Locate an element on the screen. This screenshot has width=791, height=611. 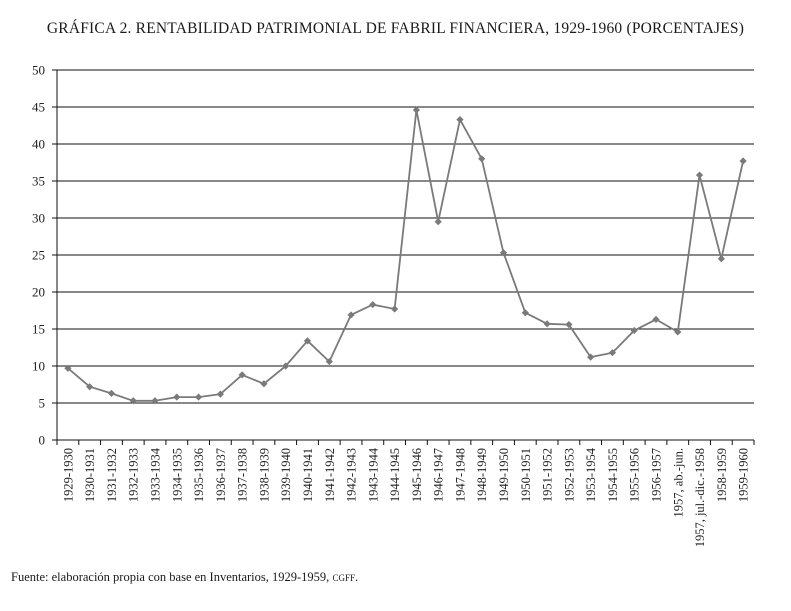
x-tick-label: 1949-1950 is located at coordinates (504, 475).